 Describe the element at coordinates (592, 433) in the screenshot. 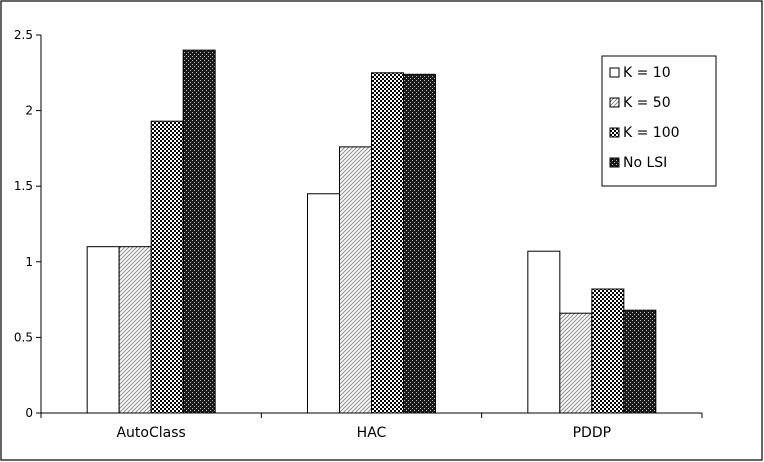

I see `x-category-label: PDDP` at that location.